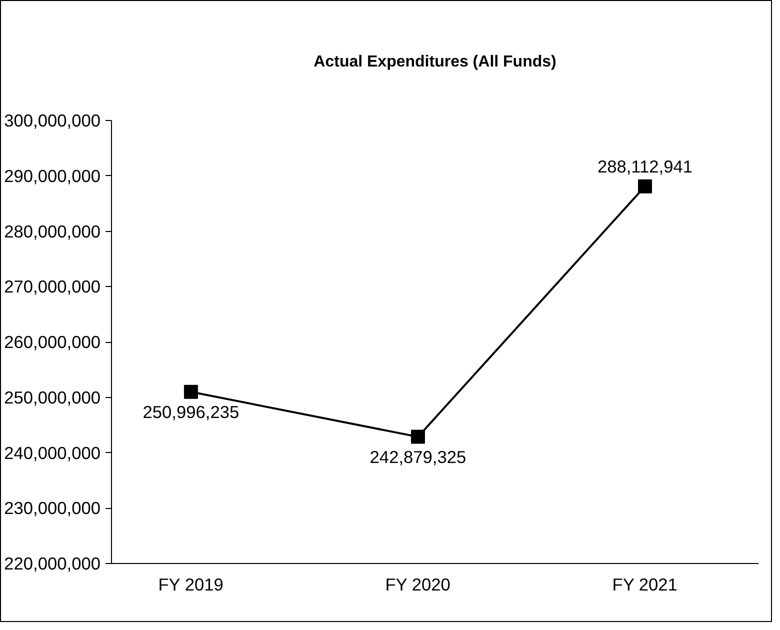 This screenshot has width=780, height=630. I want to click on y-tick-label: 280,000,000, so click(52, 231).